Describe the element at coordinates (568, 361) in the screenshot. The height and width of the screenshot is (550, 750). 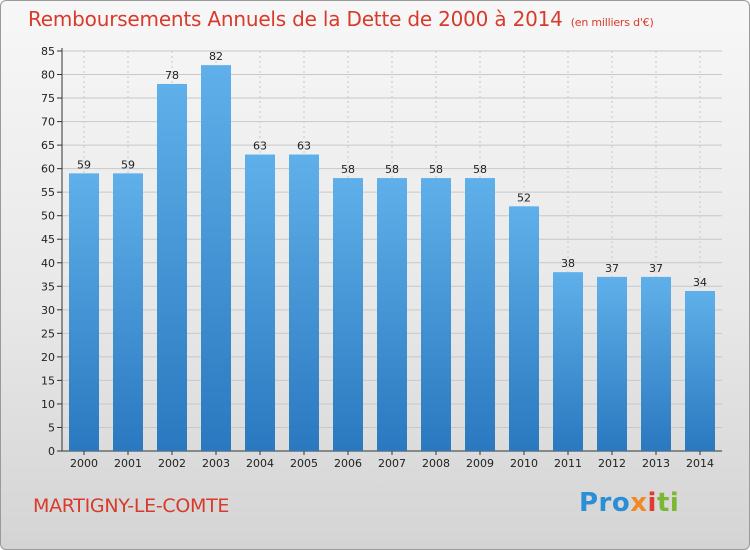
I see `bar-2011` at that location.